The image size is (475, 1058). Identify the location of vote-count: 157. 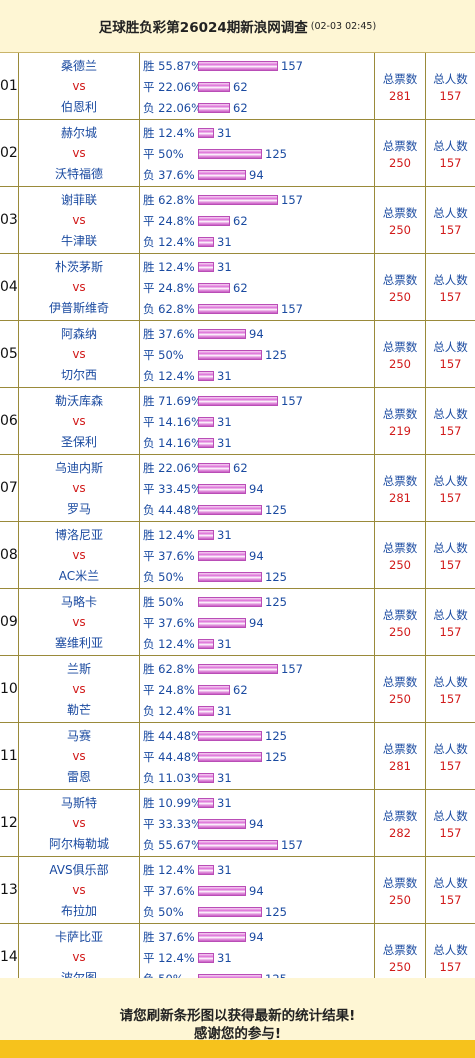
(292, 845).